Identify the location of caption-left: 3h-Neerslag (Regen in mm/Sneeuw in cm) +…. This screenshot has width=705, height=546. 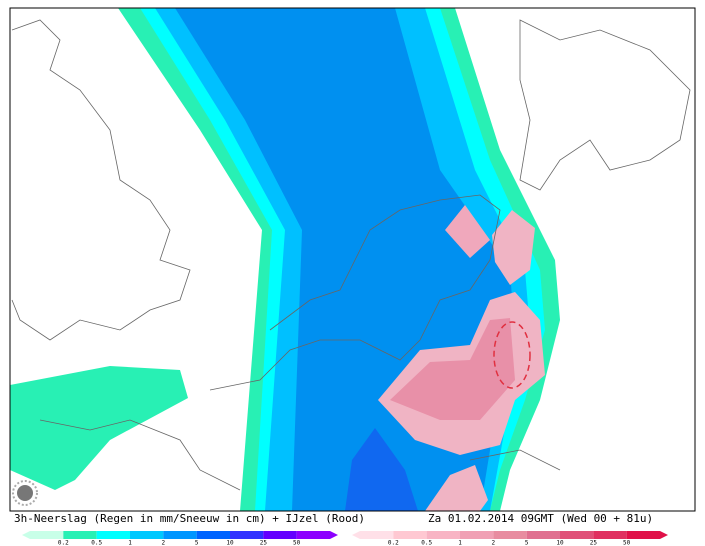
(189, 518).